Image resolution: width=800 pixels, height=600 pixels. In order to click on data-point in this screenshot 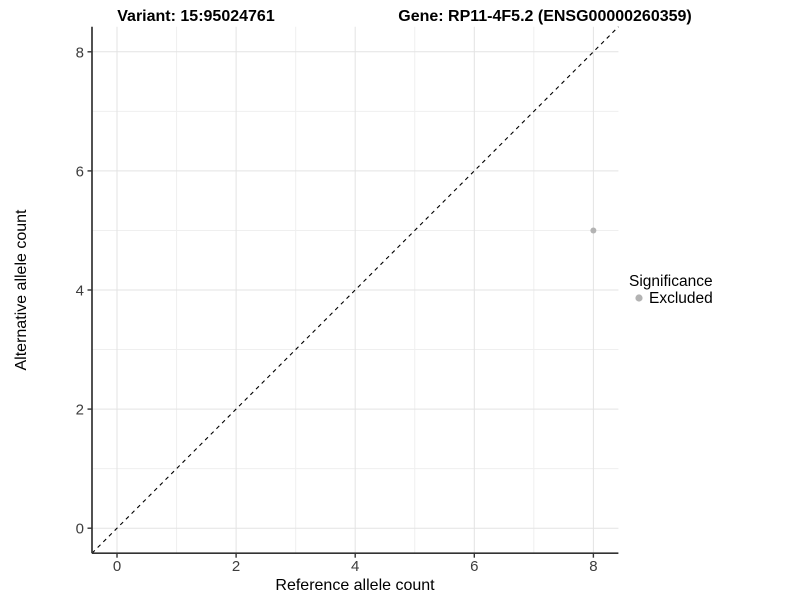, I will do `click(593, 230)`.